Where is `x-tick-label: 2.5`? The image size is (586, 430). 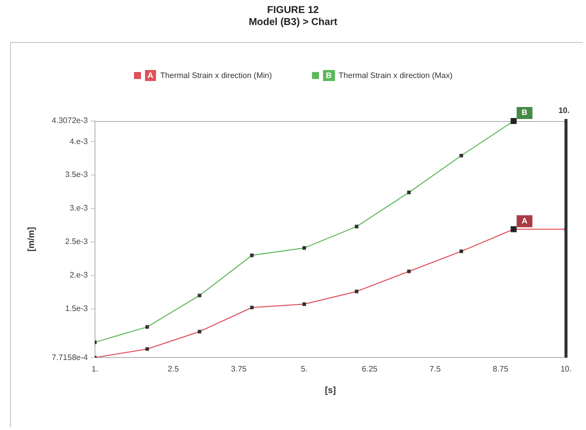 x-tick-label: 2.5 is located at coordinates (174, 369).